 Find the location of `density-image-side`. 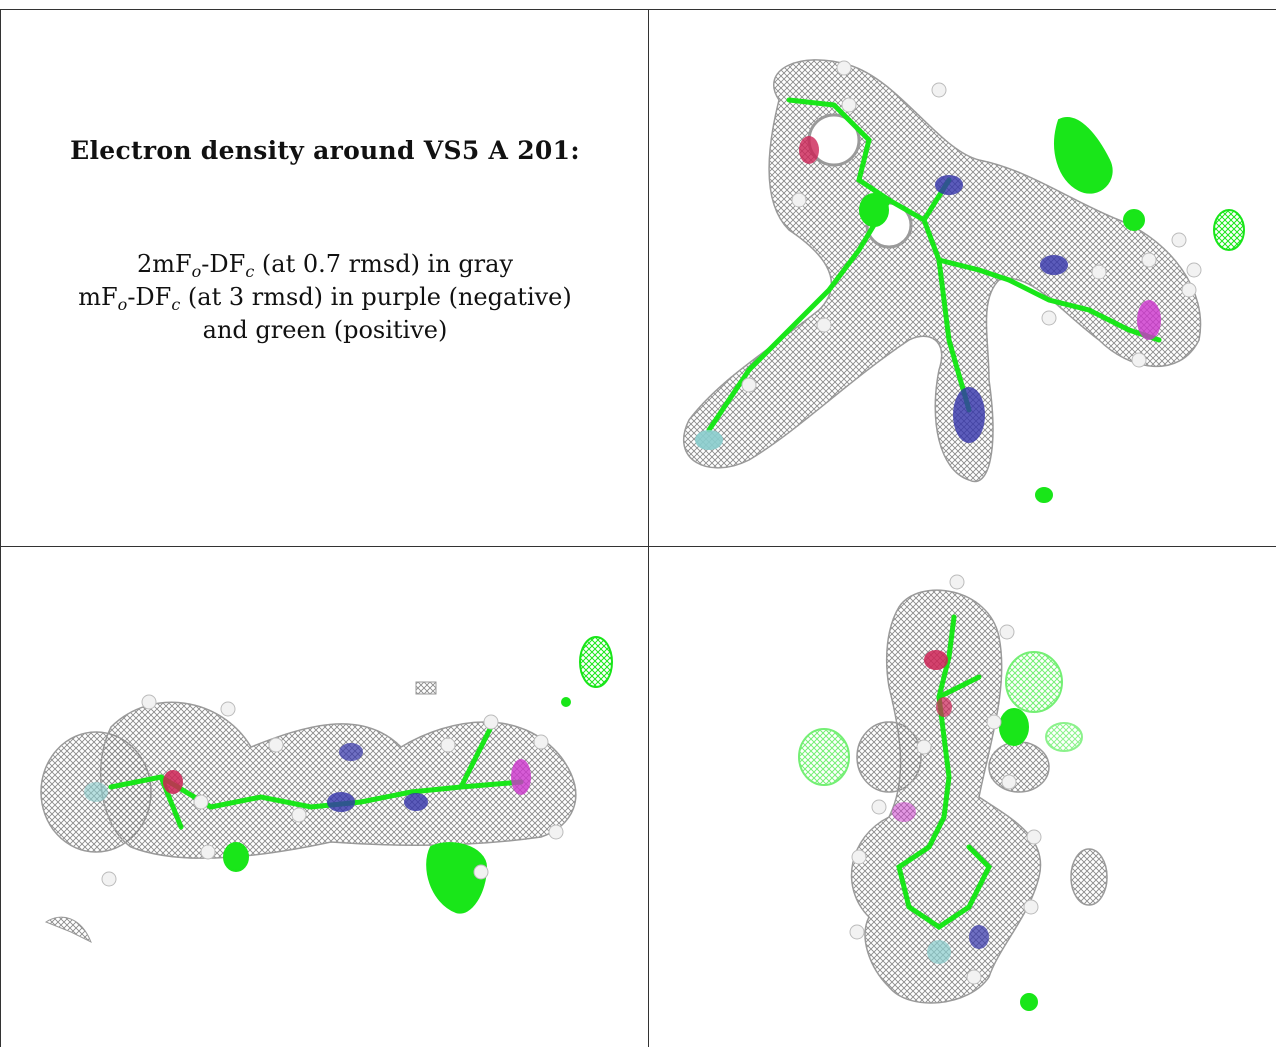

density-image-side is located at coordinates (326, 790).